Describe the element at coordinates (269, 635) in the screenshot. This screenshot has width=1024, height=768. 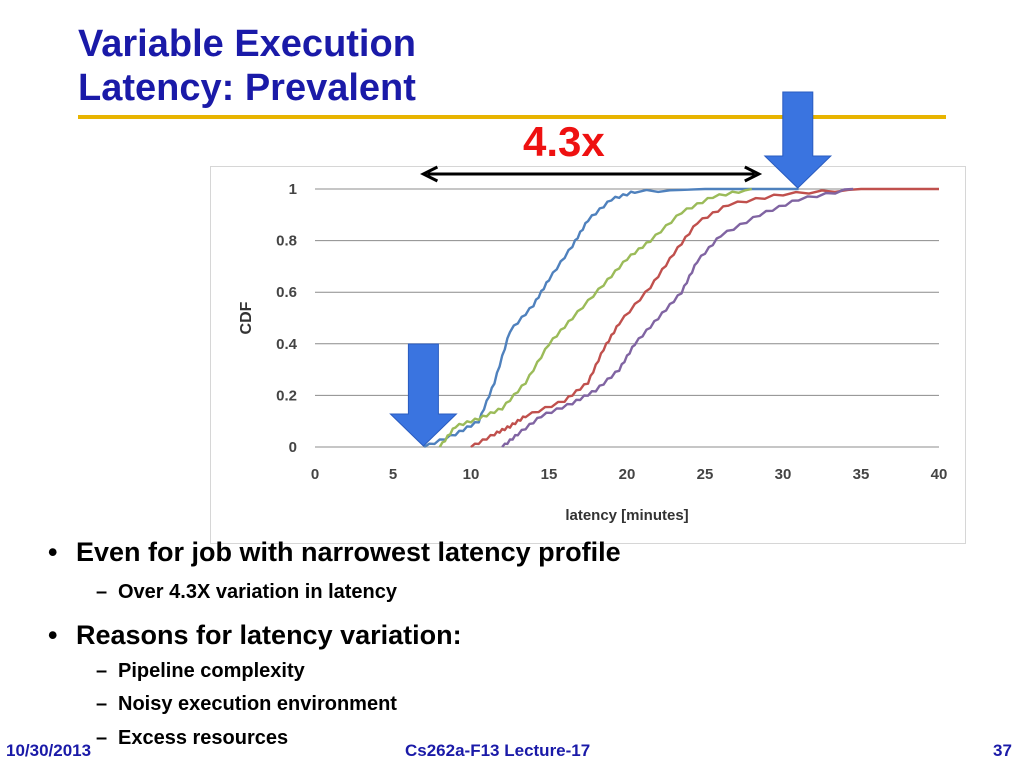
I see `bullet-2-text: Reasons for latency variation:` at that location.